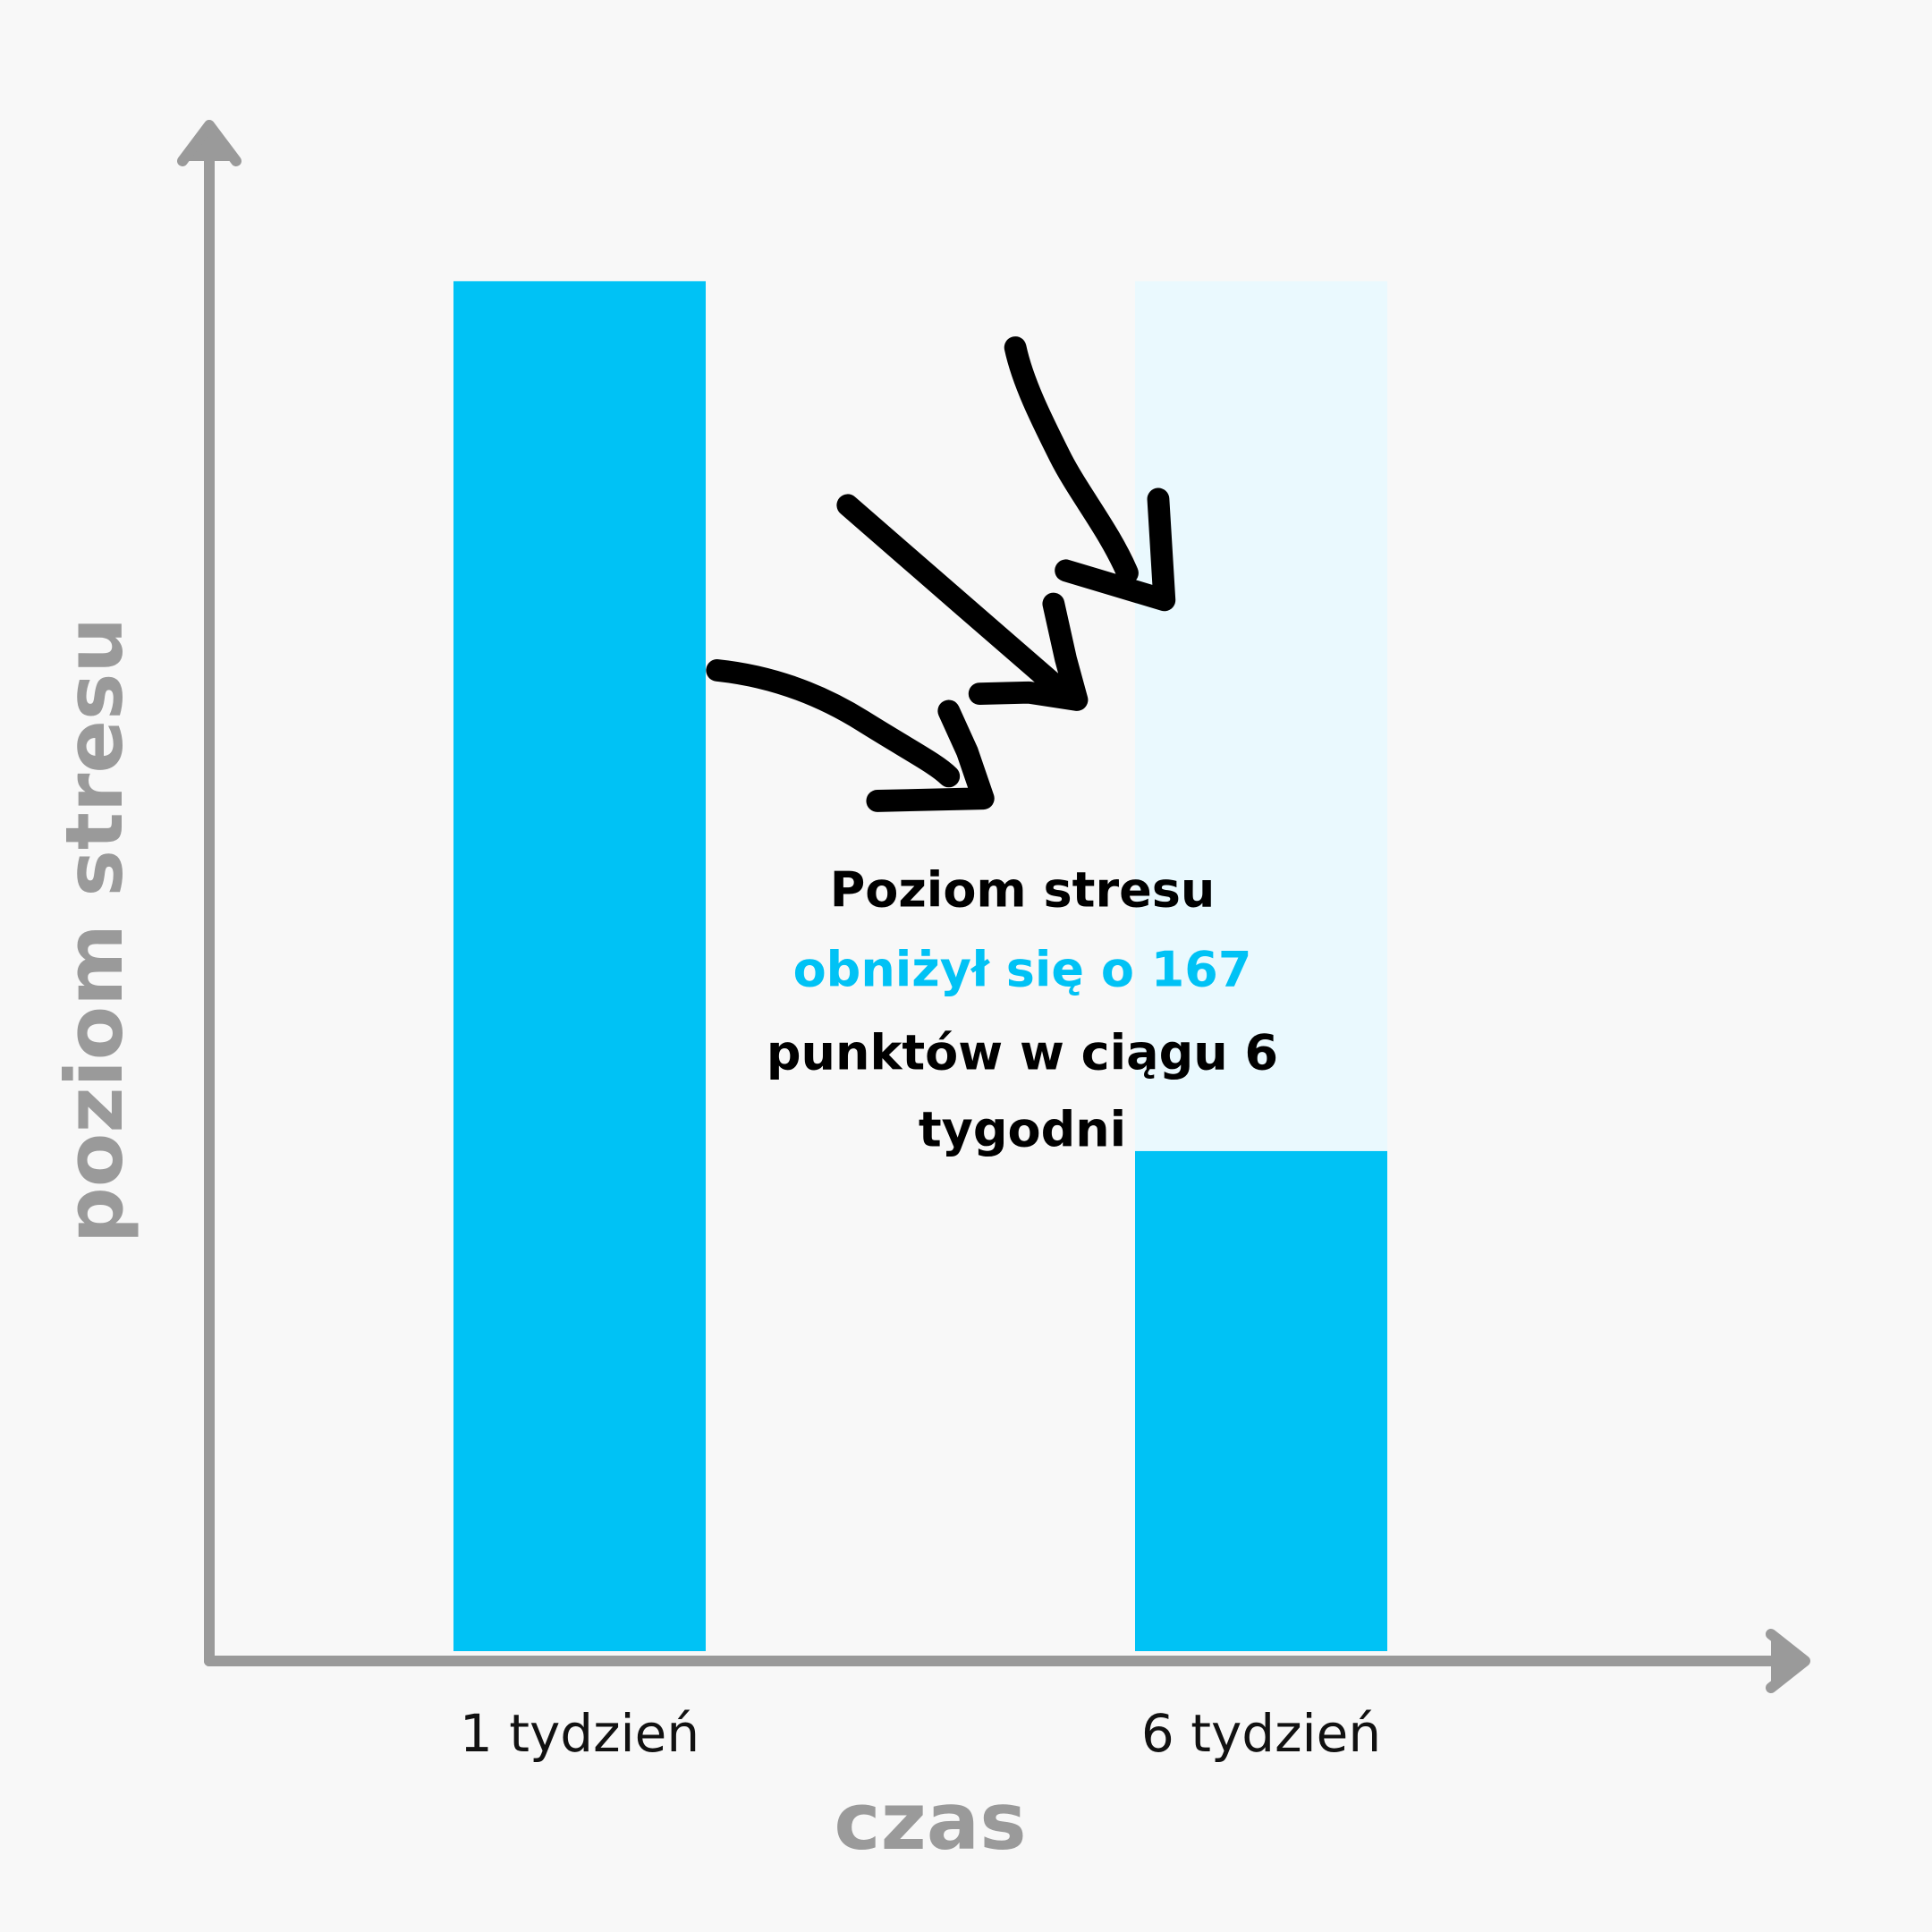  What do you see at coordinates (1788, 1661) in the screenshot?
I see `x-axis-arrow` at bounding box center [1788, 1661].